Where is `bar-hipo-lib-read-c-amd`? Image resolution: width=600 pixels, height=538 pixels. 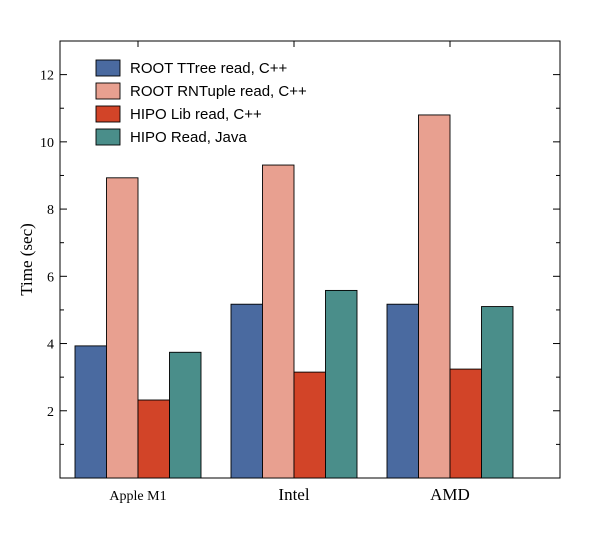 bar-hipo-lib-read-c-amd is located at coordinates (465, 423).